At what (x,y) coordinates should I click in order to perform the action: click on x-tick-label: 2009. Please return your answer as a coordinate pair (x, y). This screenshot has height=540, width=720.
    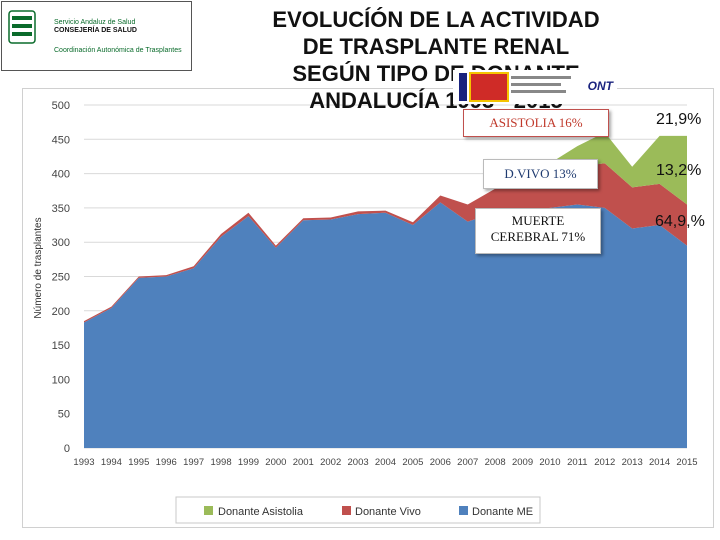
    Looking at the image, I should click on (522, 462).